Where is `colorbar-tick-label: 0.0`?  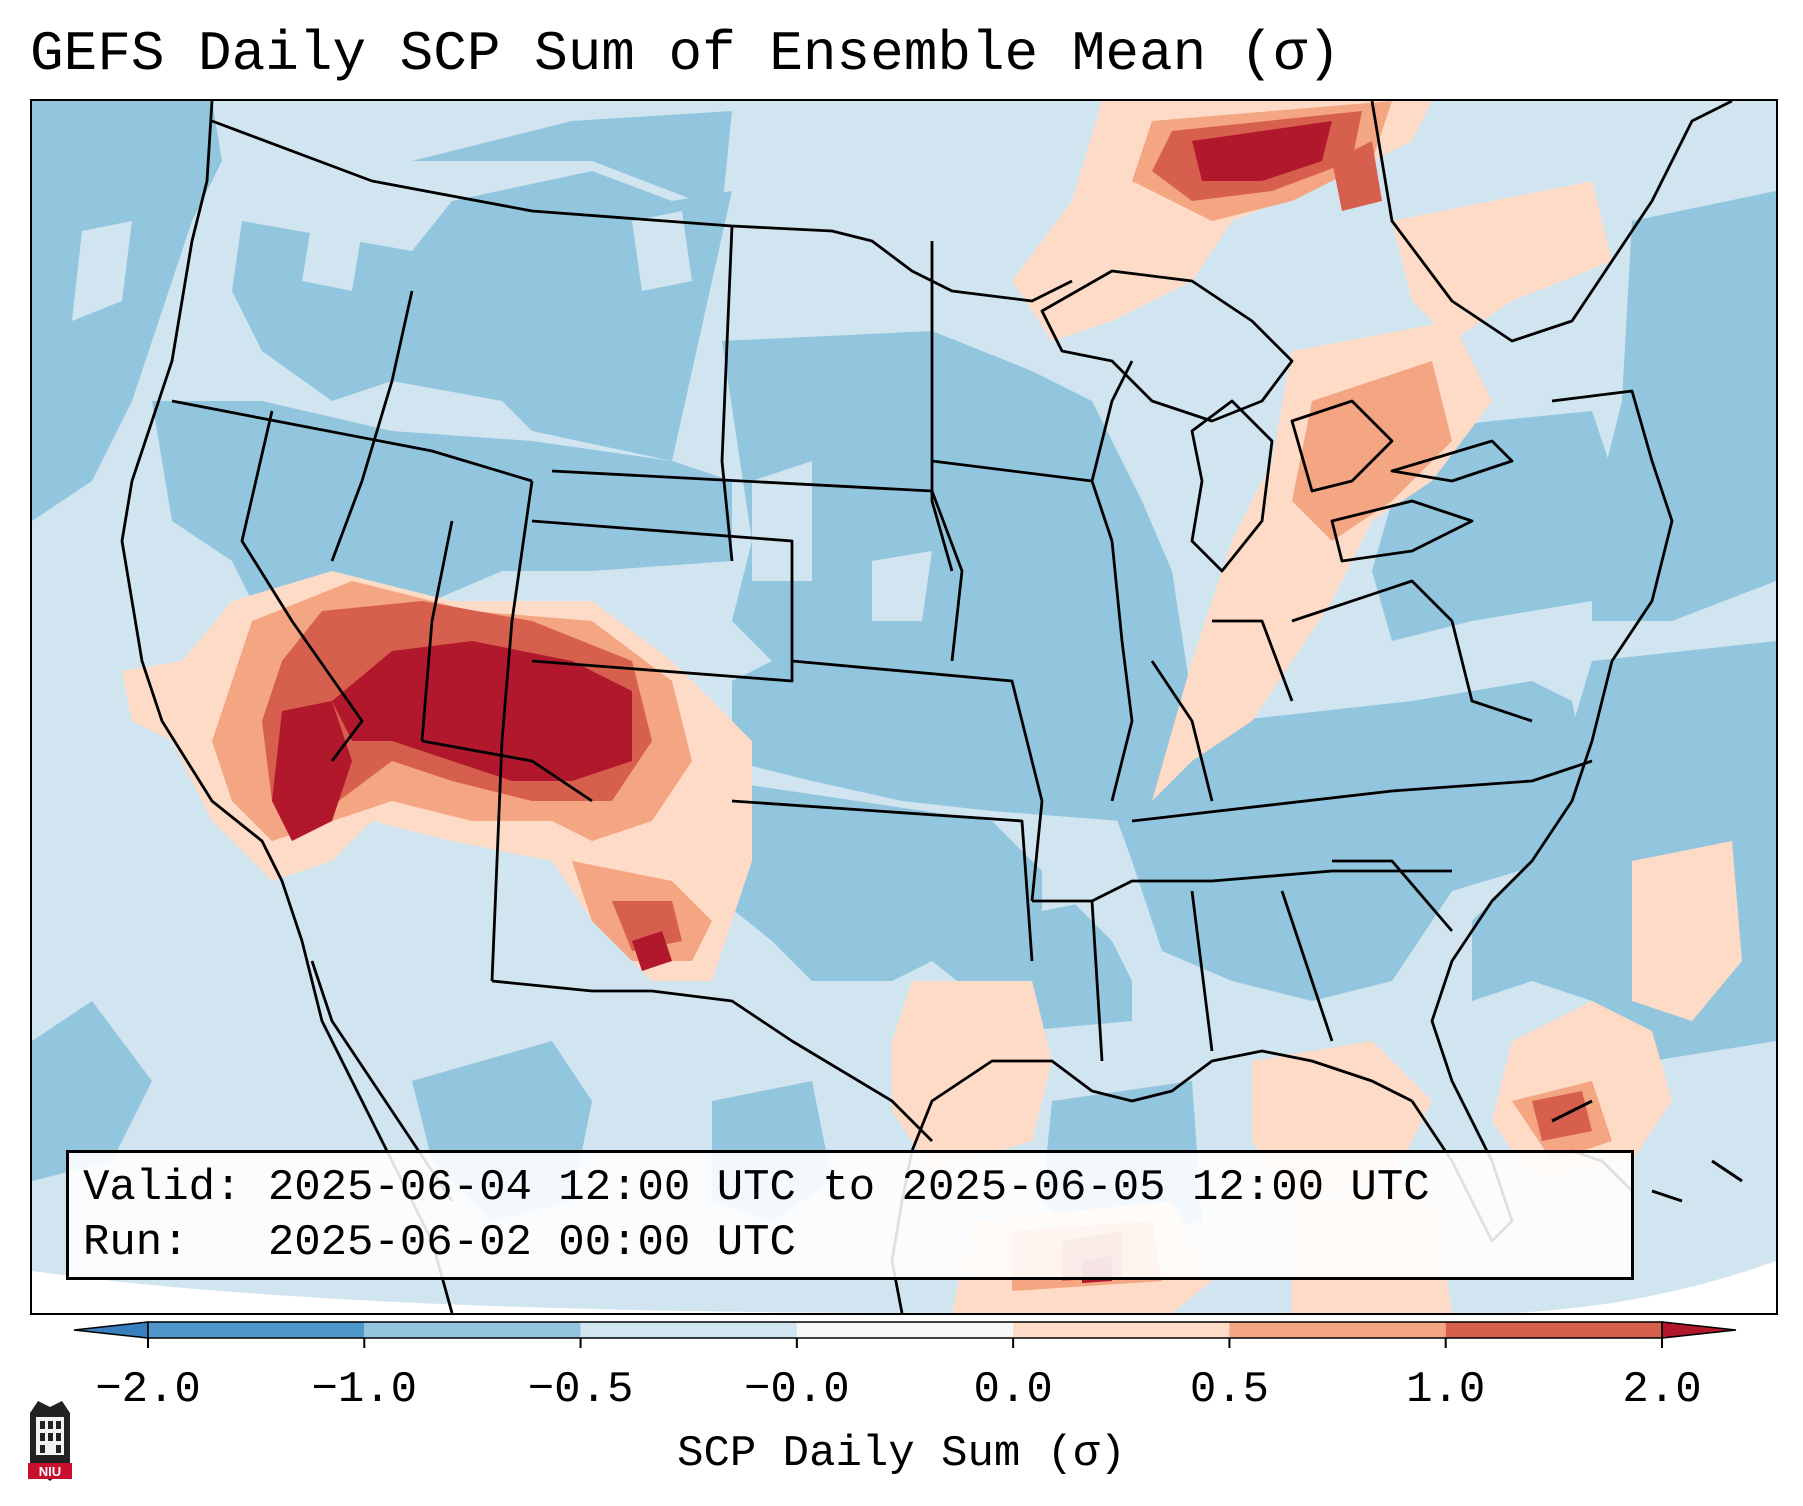
colorbar-tick-label: 0.0 is located at coordinates (1013, 1390).